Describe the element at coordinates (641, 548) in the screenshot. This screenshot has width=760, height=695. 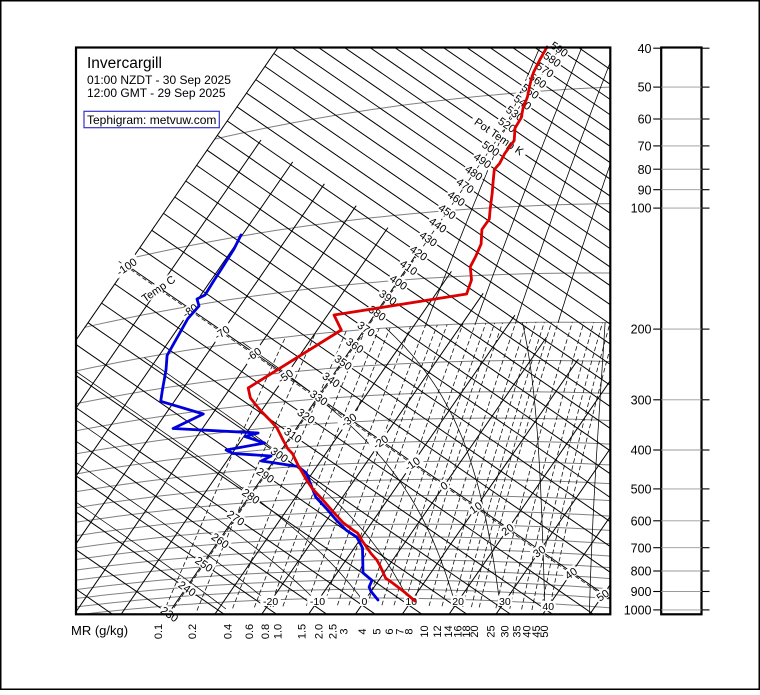
I see `svg-text: 700` at that location.